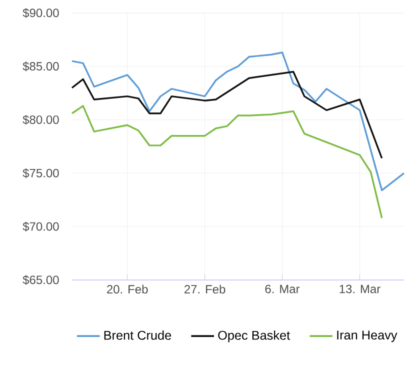  Describe the element at coordinates (360, 289) in the screenshot. I see `x-tick-label: 13. Mar` at that location.